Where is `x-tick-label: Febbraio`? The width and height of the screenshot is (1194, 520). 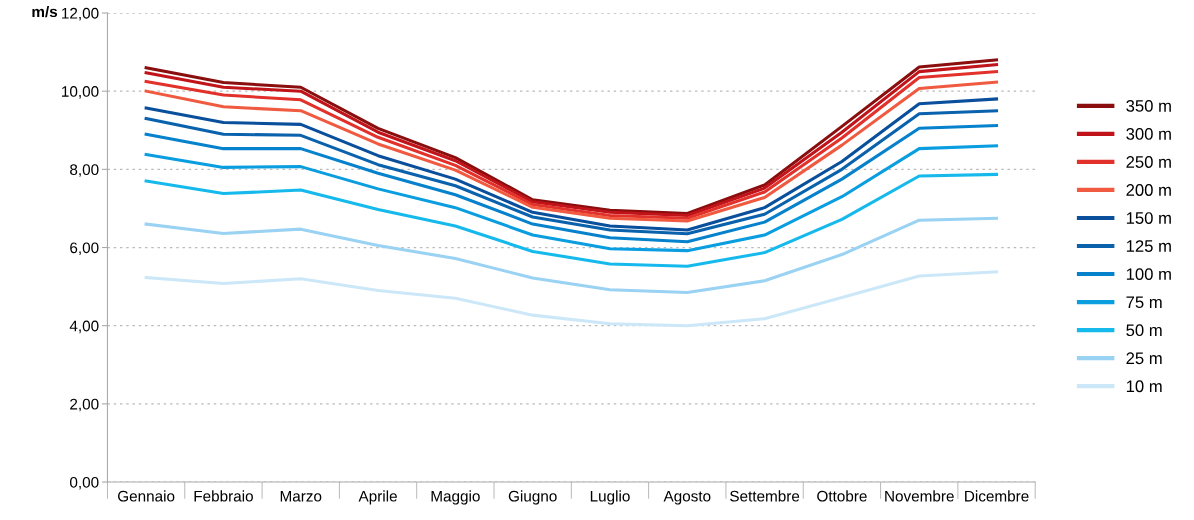
x-tick-label: Febbraio is located at coordinates (223, 496).